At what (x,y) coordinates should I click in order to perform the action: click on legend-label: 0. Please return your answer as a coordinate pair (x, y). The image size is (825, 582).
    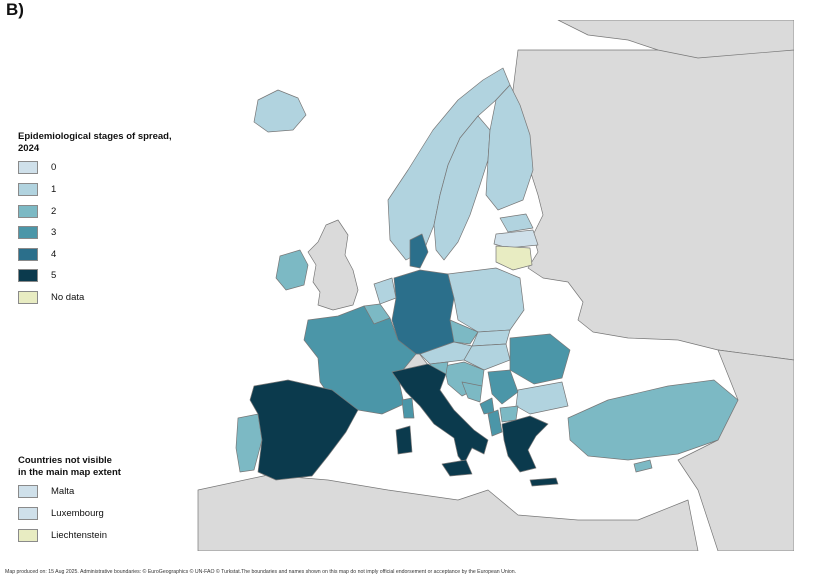
    Looking at the image, I should click on (54, 167).